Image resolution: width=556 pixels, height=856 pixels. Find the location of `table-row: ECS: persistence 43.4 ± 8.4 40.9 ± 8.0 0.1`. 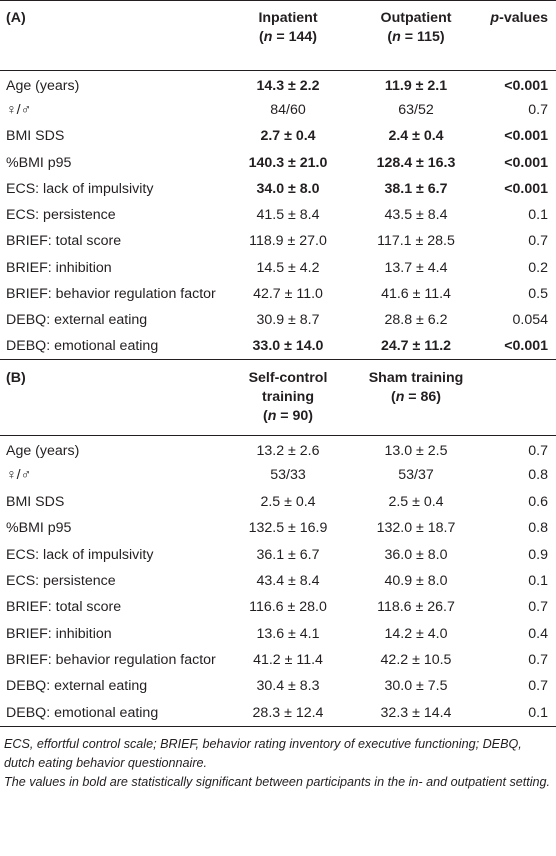

table-row: ECS: persistence 43.4 ± 8.4 40.9 ± 8.0 0.1 is located at coordinates (278, 581).